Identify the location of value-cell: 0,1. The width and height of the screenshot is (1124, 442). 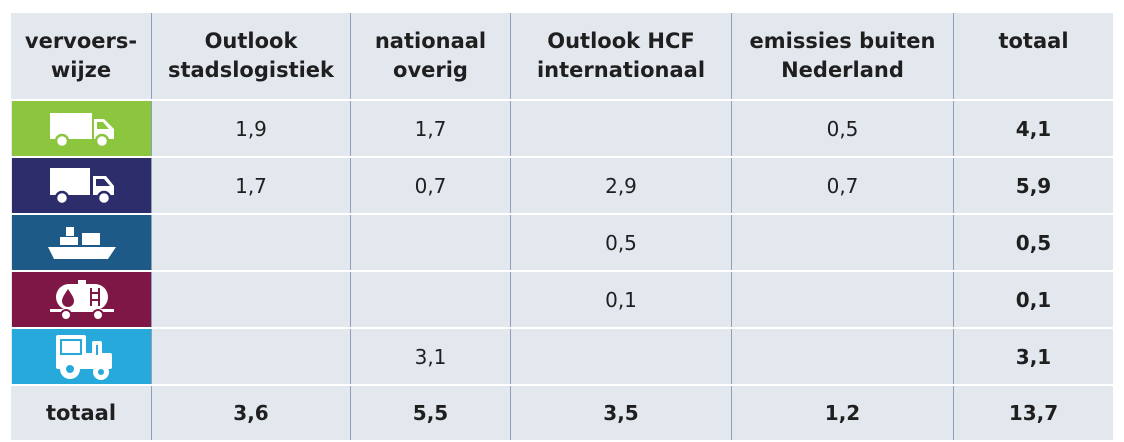
(621, 299).